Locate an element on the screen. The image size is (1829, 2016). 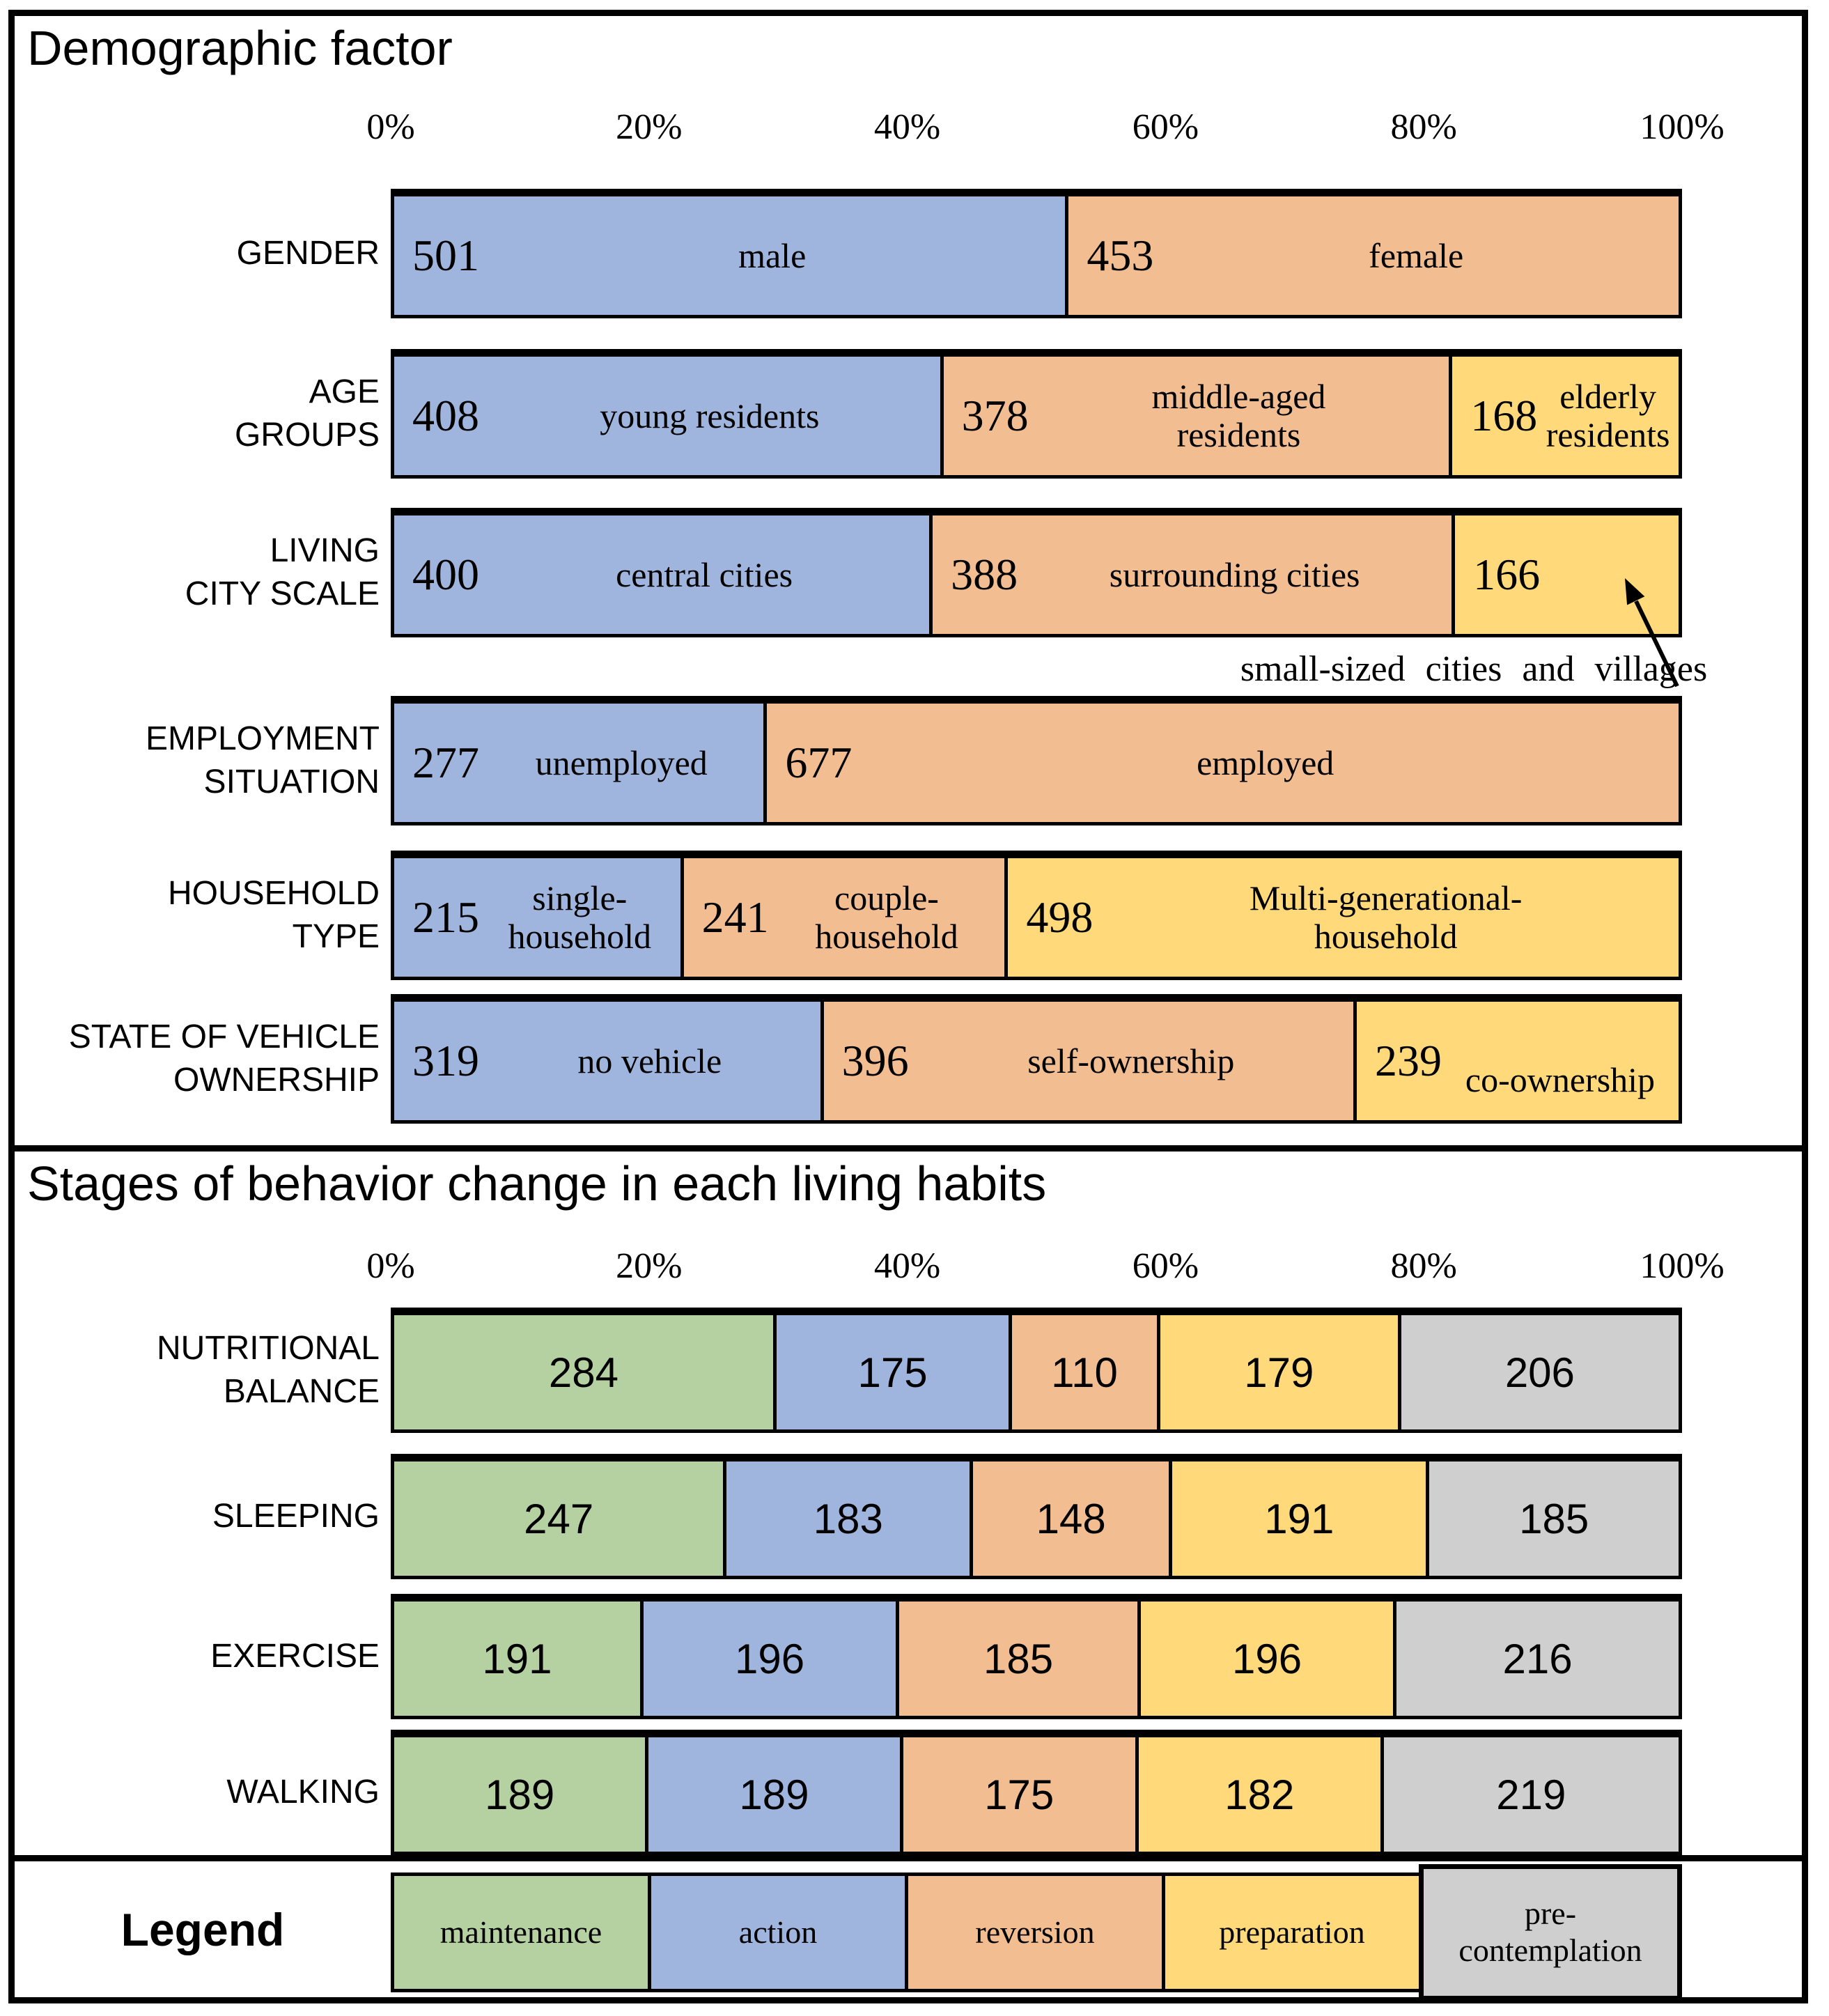
bar-segment: 216 is located at coordinates (1537, 1659).